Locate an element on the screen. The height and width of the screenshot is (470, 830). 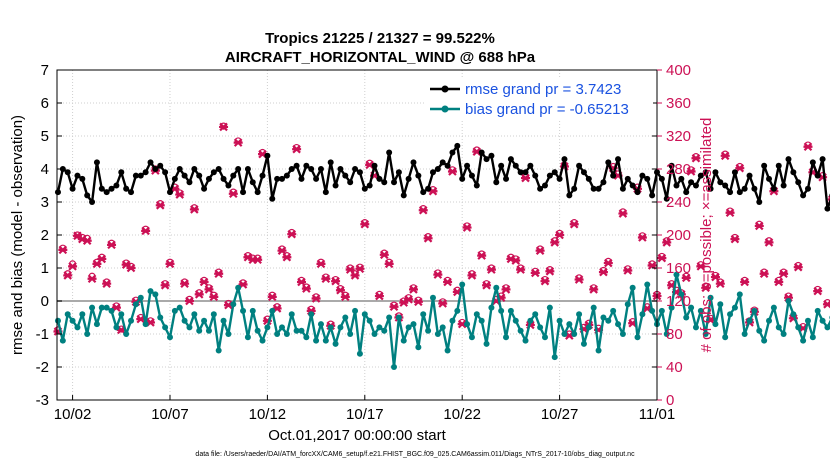
x-tick-label: 10/02 is located at coordinates (73, 414).